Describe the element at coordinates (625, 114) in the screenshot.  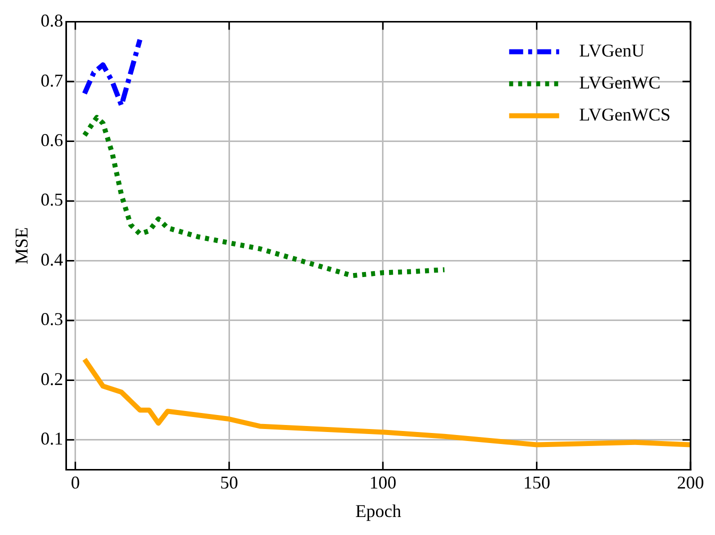
I see `legend-label: LVGenWCS` at that location.